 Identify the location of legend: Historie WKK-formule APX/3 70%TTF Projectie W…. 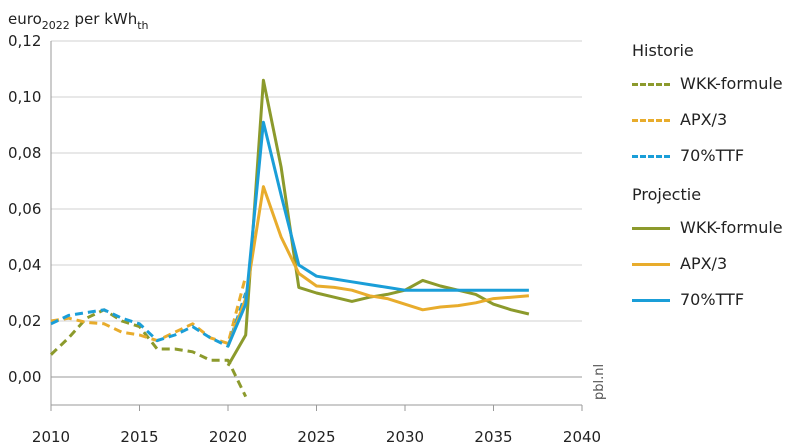
(711, 177).